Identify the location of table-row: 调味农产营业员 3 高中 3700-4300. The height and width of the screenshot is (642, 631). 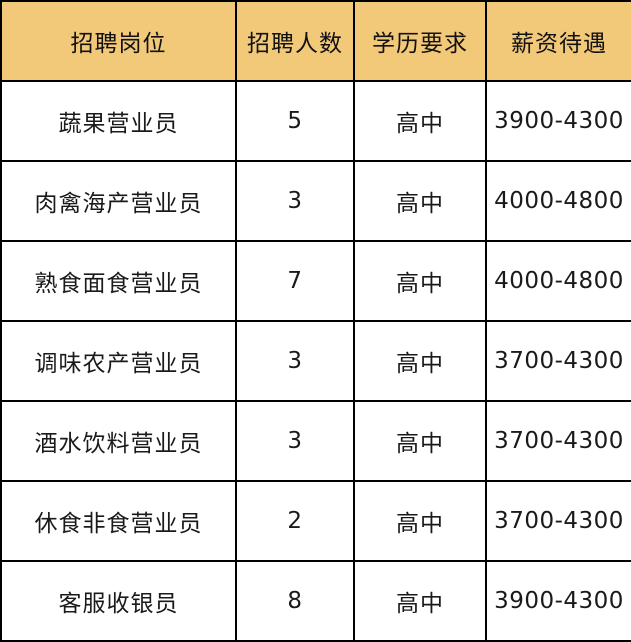
(315, 361).